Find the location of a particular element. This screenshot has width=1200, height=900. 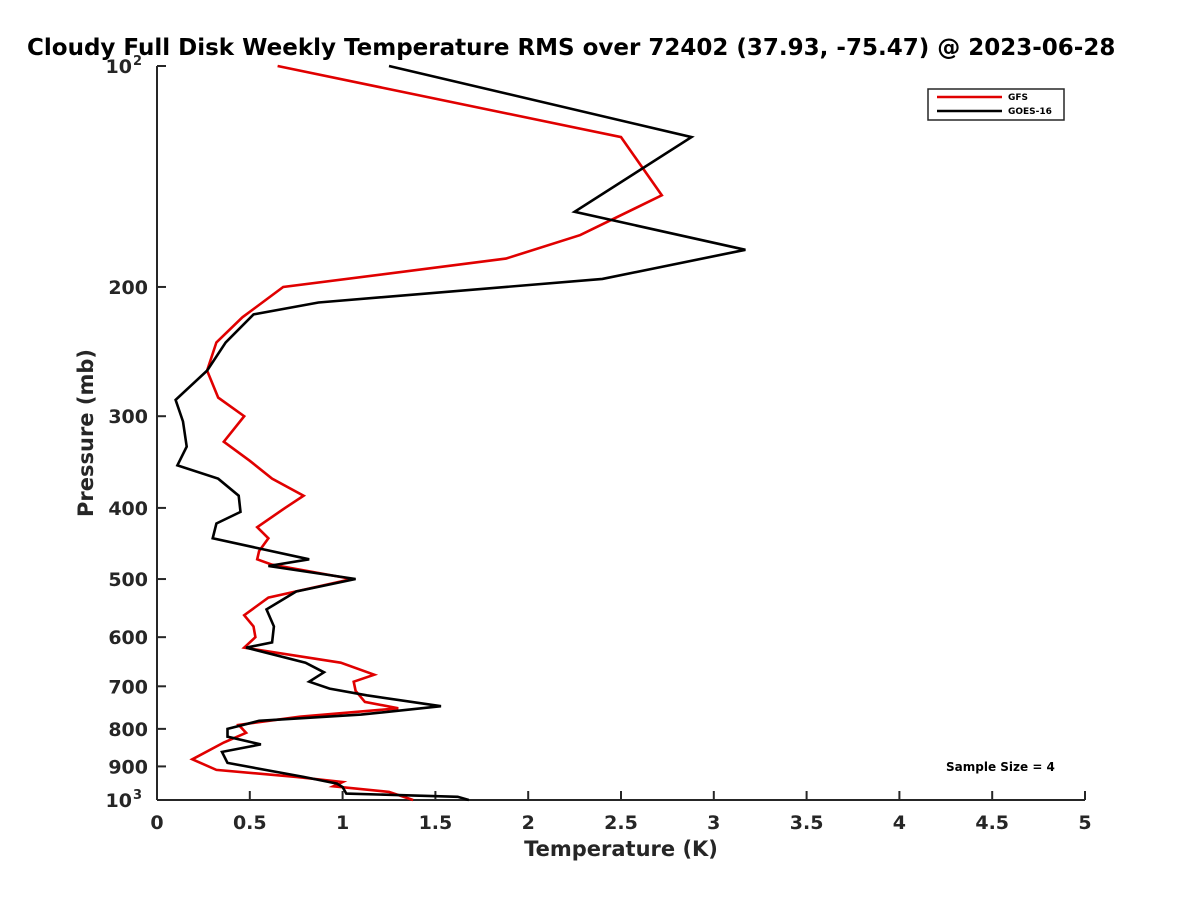

legend: GFS GOES-16 is located at coordinates (996, 104).